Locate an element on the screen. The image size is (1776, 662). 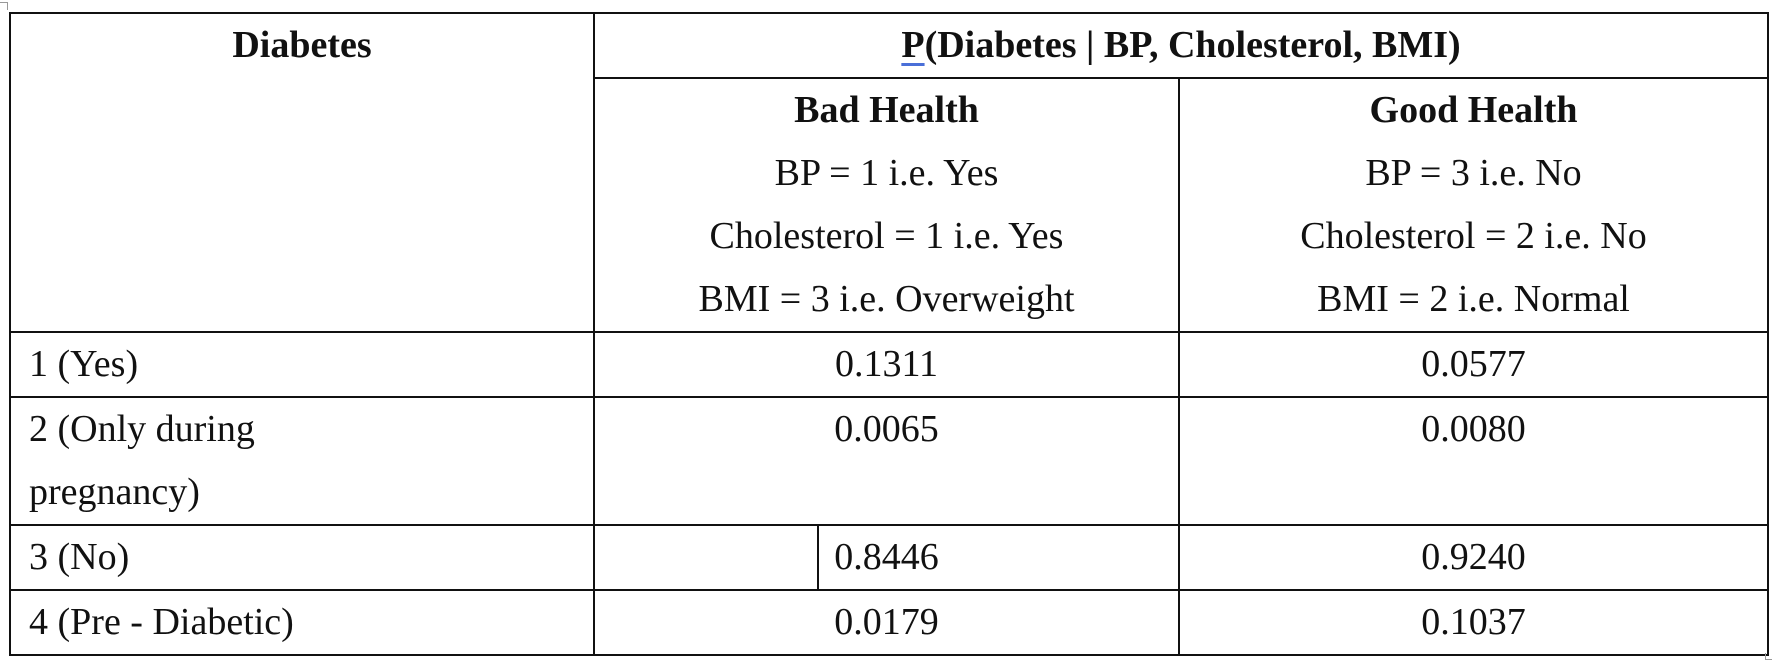
bad-health-cholesterol: Cholesterol = 1 i.e. Yes is located at coordinates (886, 236).